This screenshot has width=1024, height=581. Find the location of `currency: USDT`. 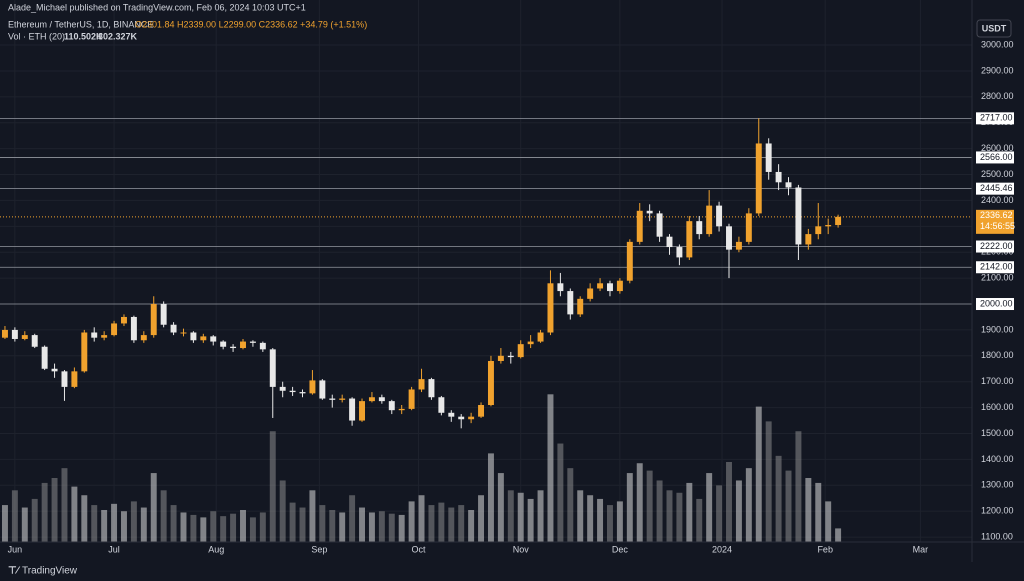

currency: USDT is located at coordinates (994, 28).